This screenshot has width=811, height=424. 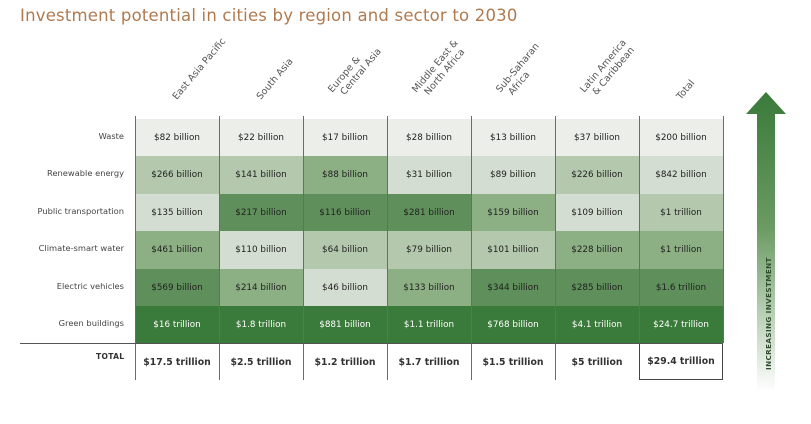 I want to click on row-label-renewable-energy: Renewable energy, so click(x=85, y=173).